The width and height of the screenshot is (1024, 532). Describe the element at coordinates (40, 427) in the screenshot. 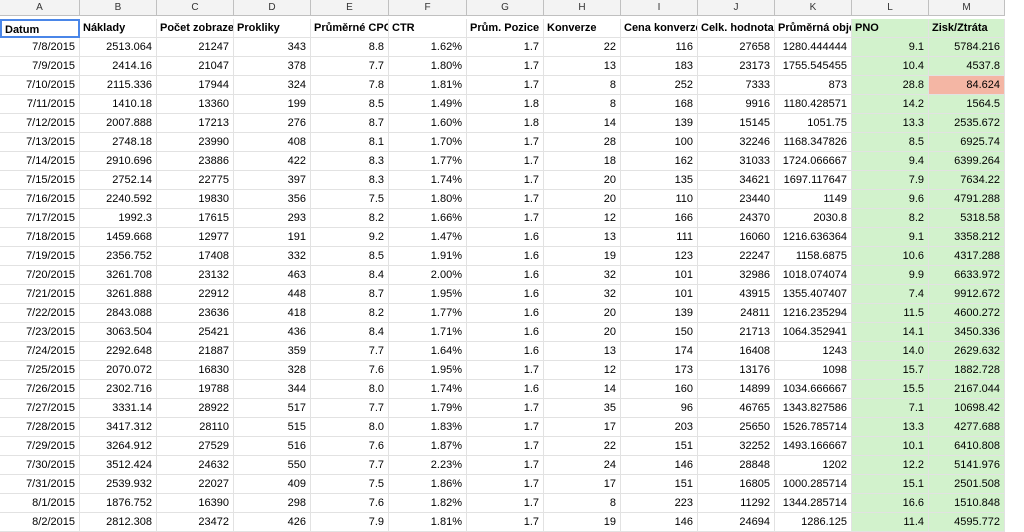

I see `data-cell: 7/28/2015` at that location.